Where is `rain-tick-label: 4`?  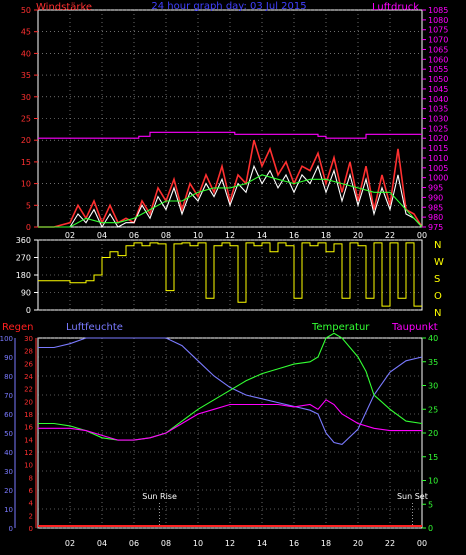
rain-tick-label: 4 is located at coordinates (31, 504).